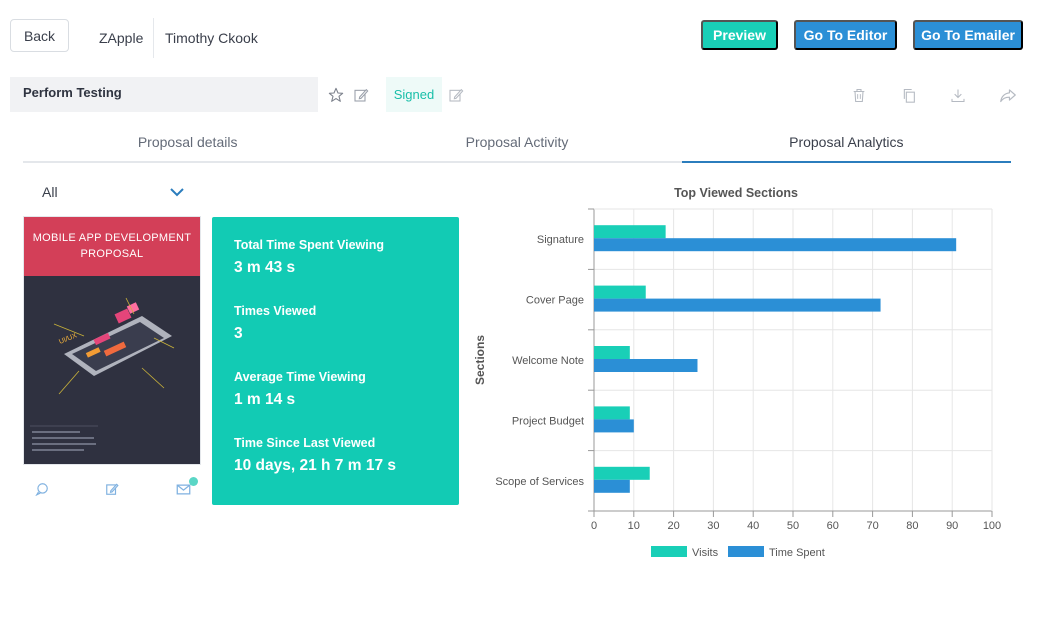 The image size is (1039, 620). Describe the element at coordinates (912, 526) in the screenshot. I see `chart-tick-label-x: 80` at that location.